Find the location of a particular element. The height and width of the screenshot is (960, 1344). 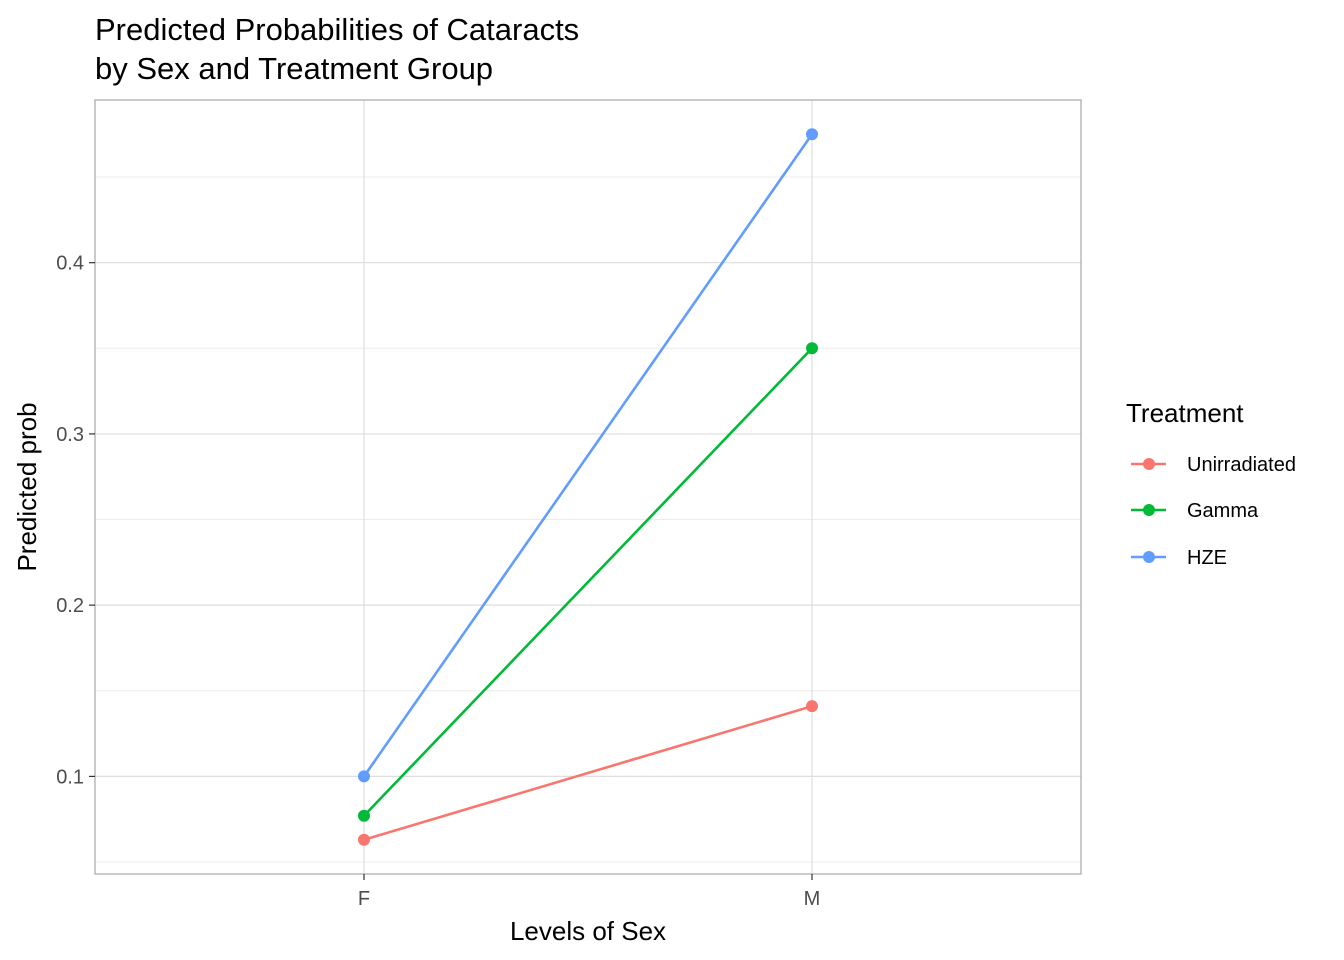

chart-title-line-2: by Sex and Treatment Group is located at coordinates (294, 68).